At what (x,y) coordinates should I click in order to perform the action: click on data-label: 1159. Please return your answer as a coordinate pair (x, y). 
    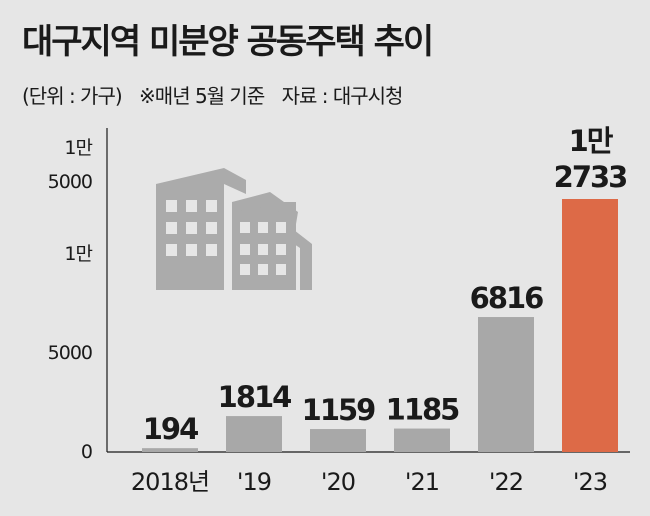
    Looking at the image, I should click on (339, 410).